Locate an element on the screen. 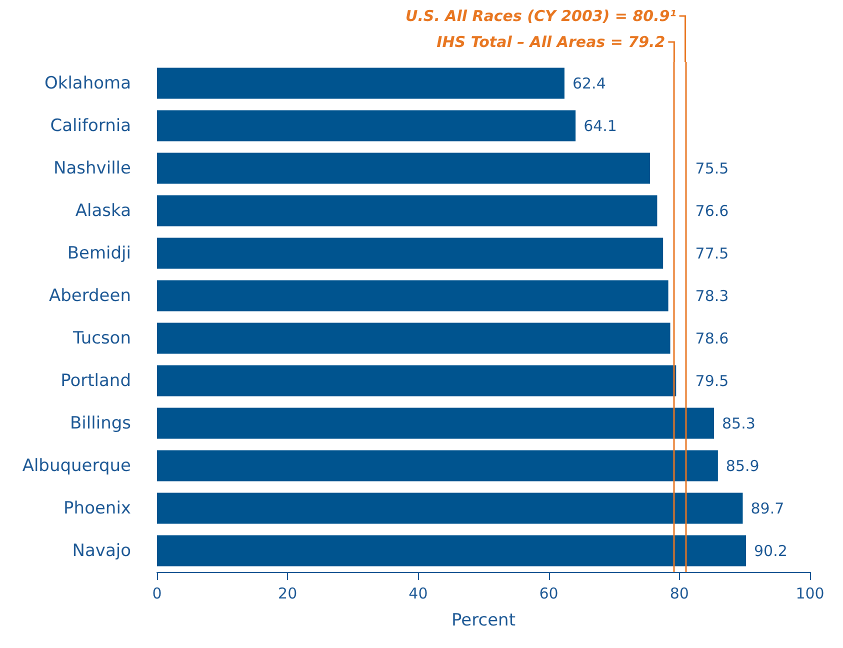  data-label: 75.5 is located at coordinates (712, 168).